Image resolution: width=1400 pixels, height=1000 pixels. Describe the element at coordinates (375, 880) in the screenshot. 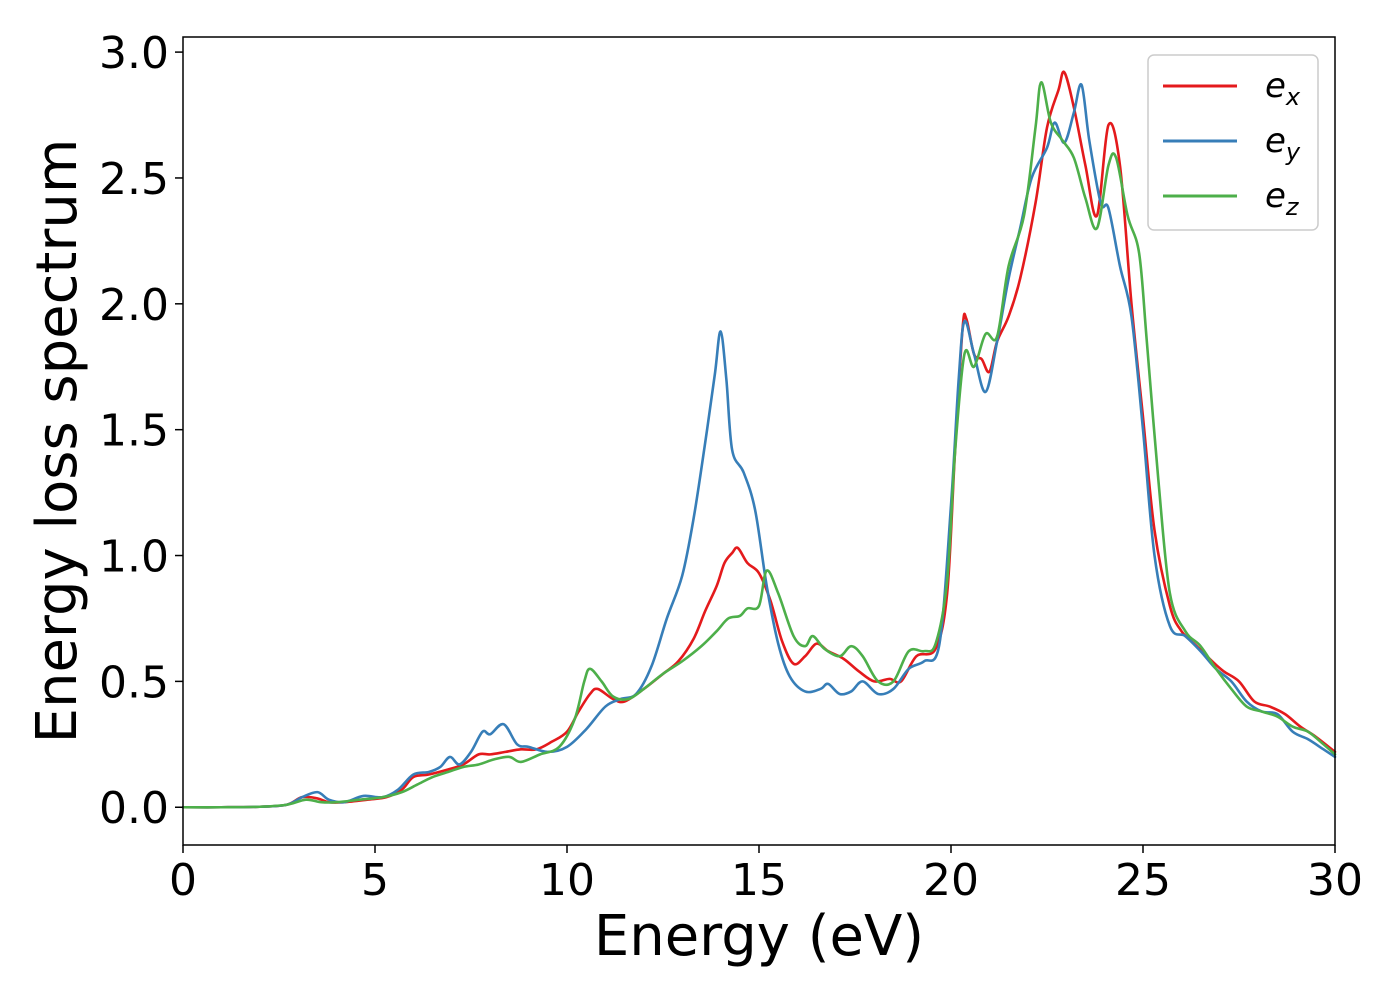

I see `x-tick-label: 5` at that location.